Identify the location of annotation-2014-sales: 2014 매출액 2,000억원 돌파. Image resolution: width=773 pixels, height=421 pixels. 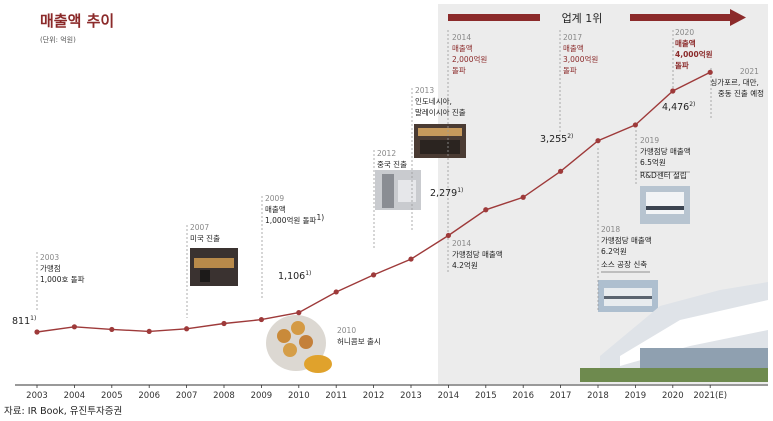
(472, 50).